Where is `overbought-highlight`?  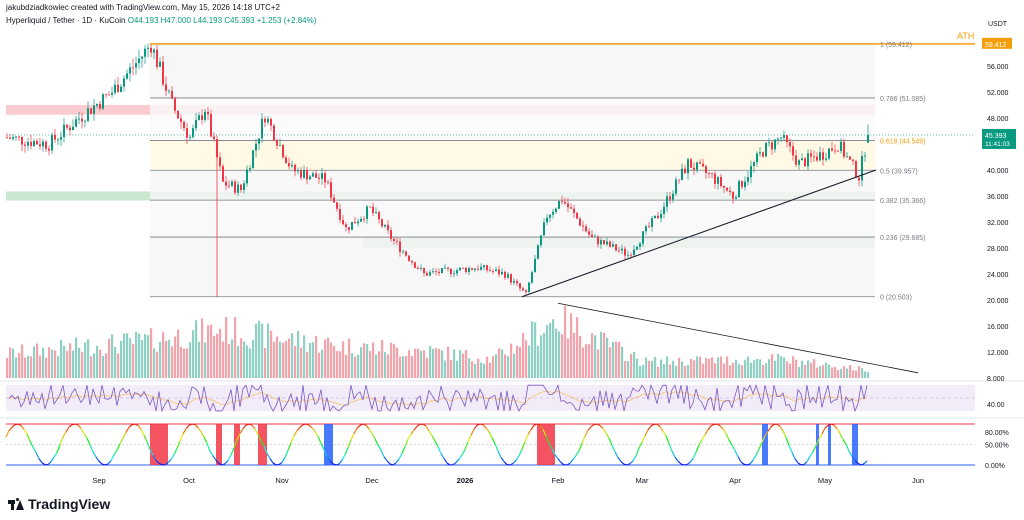 overbought-highlight is located at coordinates (237, 444).